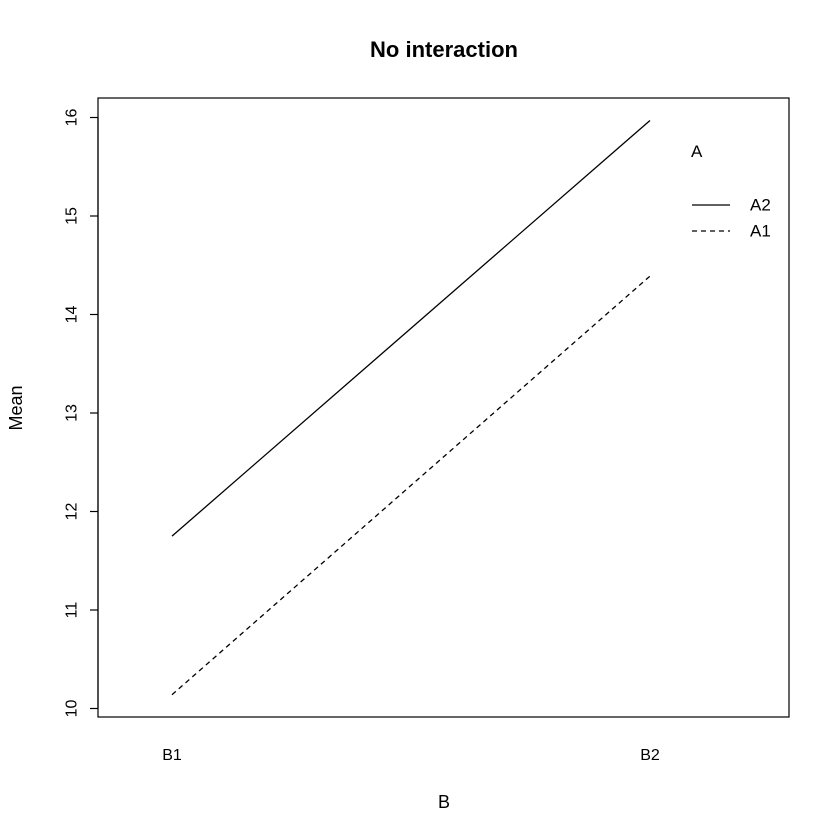 This screenshot has height=840, width=840. What do you see at coordinates (760, 205) in the screenshot?
I see `legend-label-a2: A2` at bounding box center [760, 205].